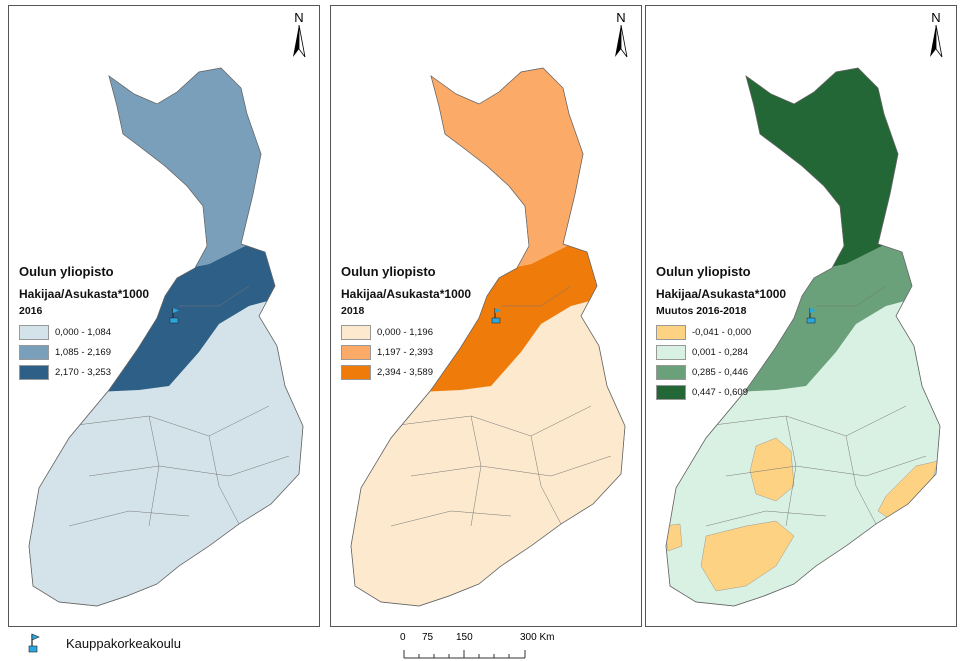 Image resolution: width=967 pixels, height=661 pixels. I want to click on legend-class: 1,085 - 2,169, so click(84, 352).